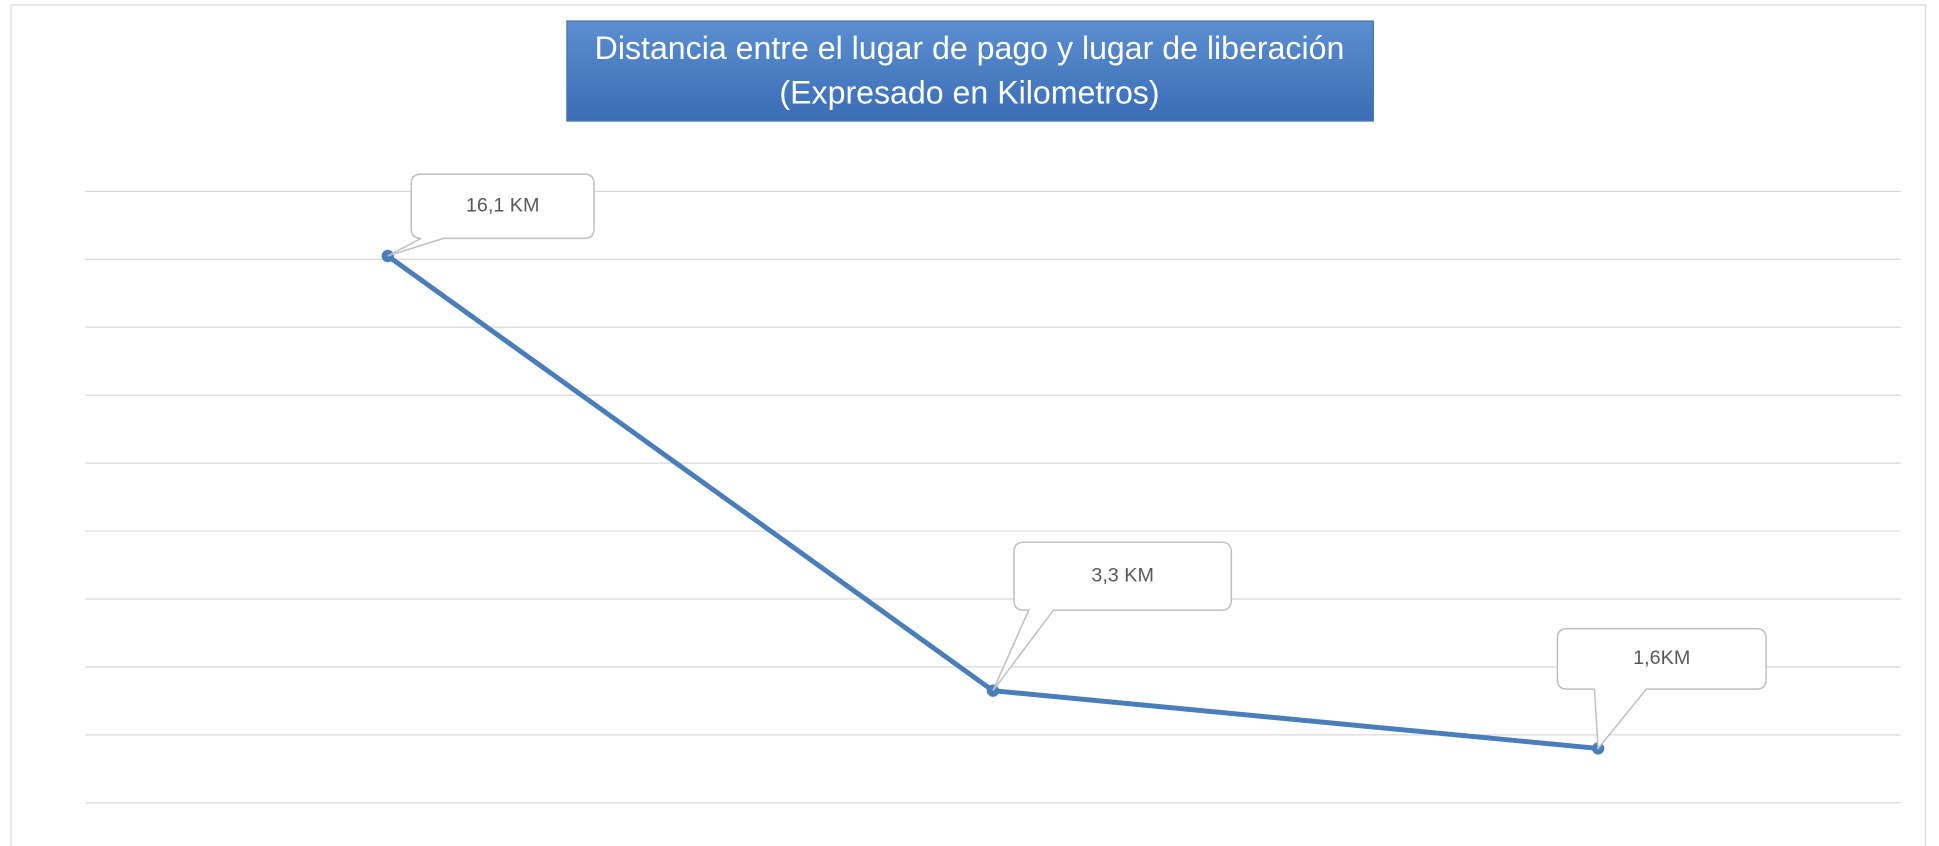 This screenshot has width=1939, height=846. Describe the element at coordinates (1122, 575) in the screenshot. I see `data-label: 3,3 KM` at that location.